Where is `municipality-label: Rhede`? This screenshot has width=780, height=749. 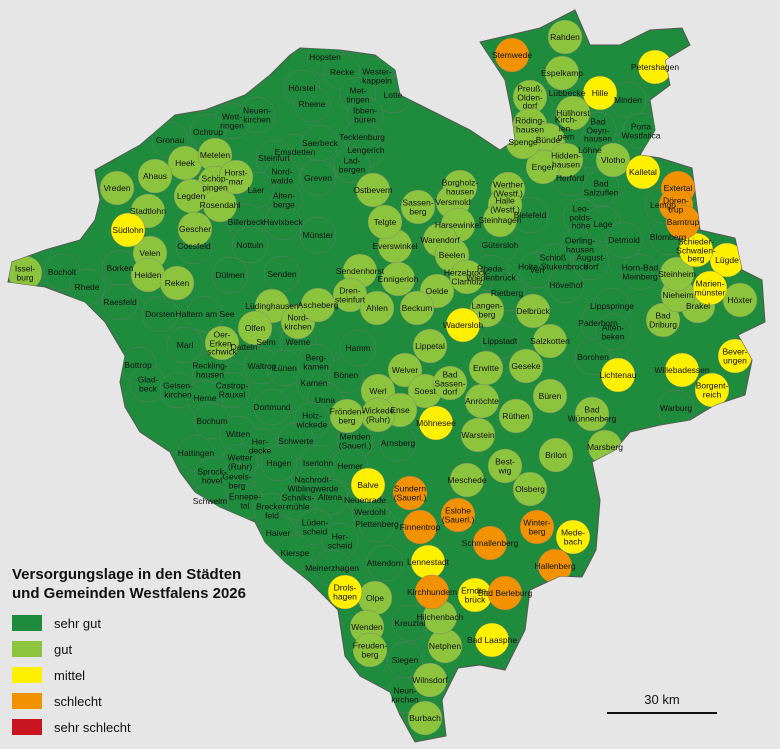 municipality-label: Rhede is located at coordinates (87, 286).